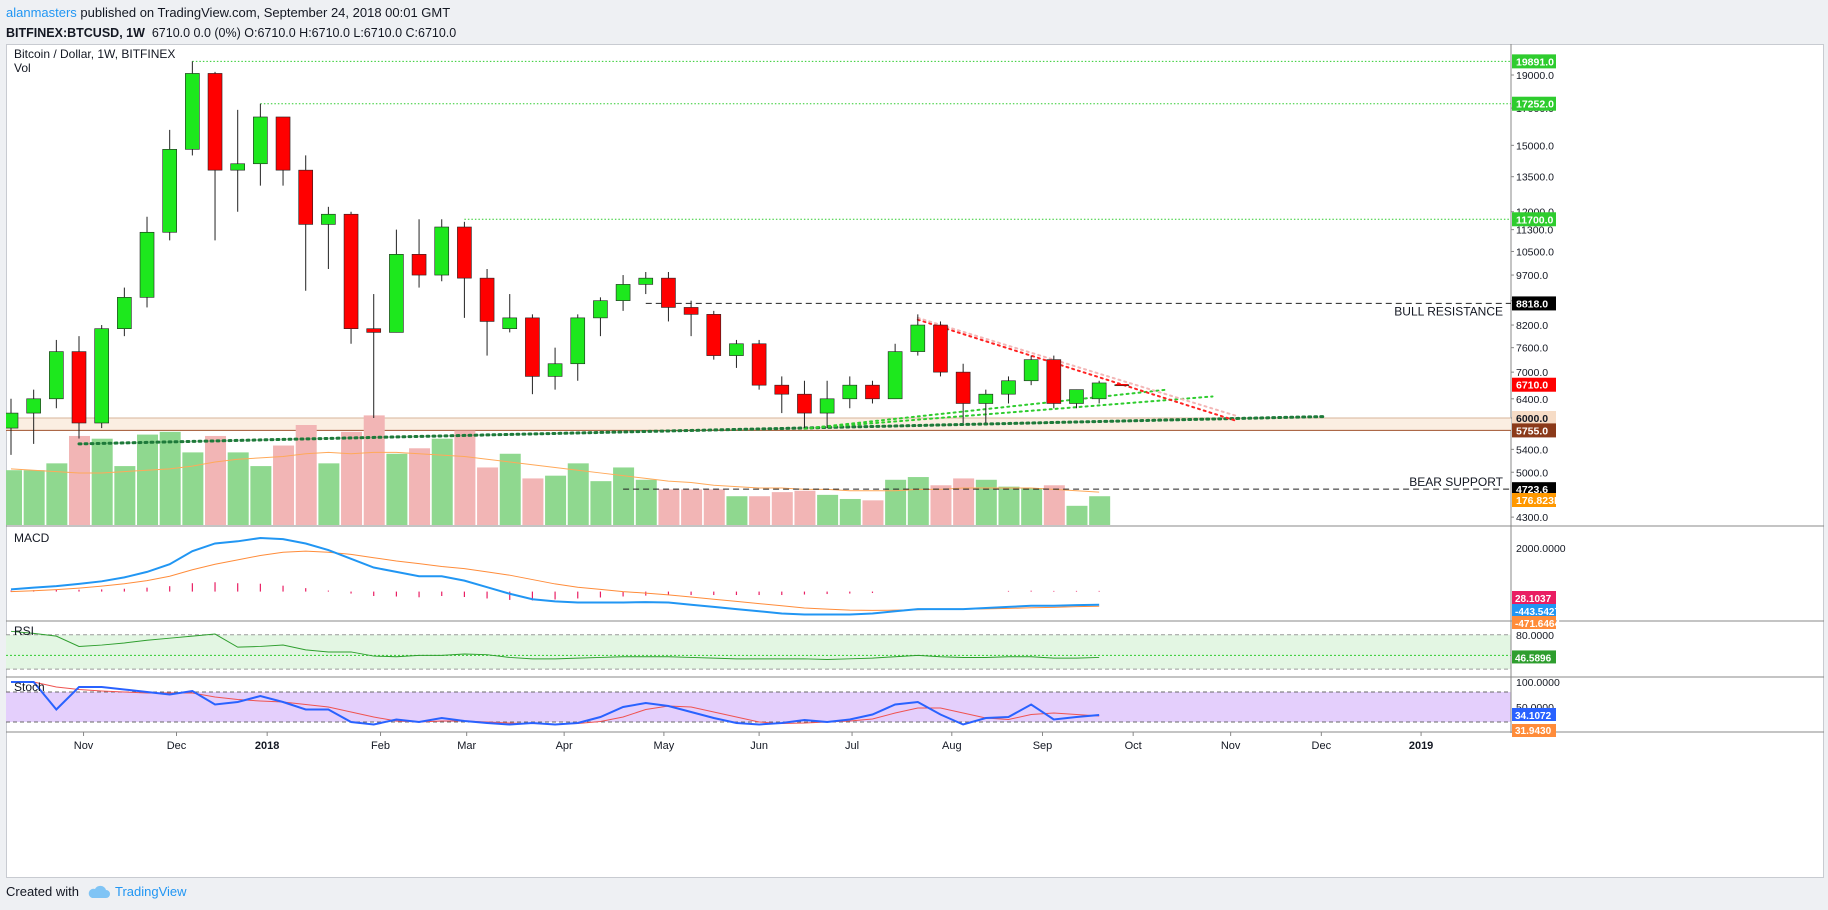  I want to click on time-label: Aug, so click(952, 746).